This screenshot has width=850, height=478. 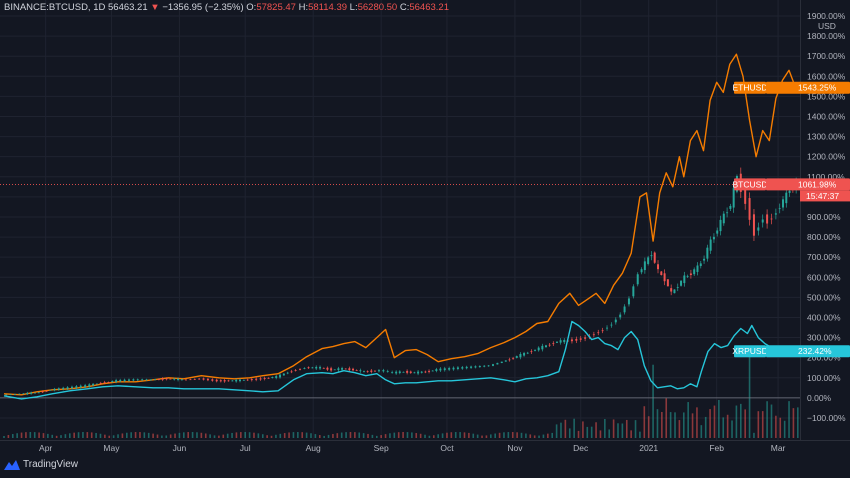 I want to click on y-tick-label: 400.00%, so click(x=824, y=317).